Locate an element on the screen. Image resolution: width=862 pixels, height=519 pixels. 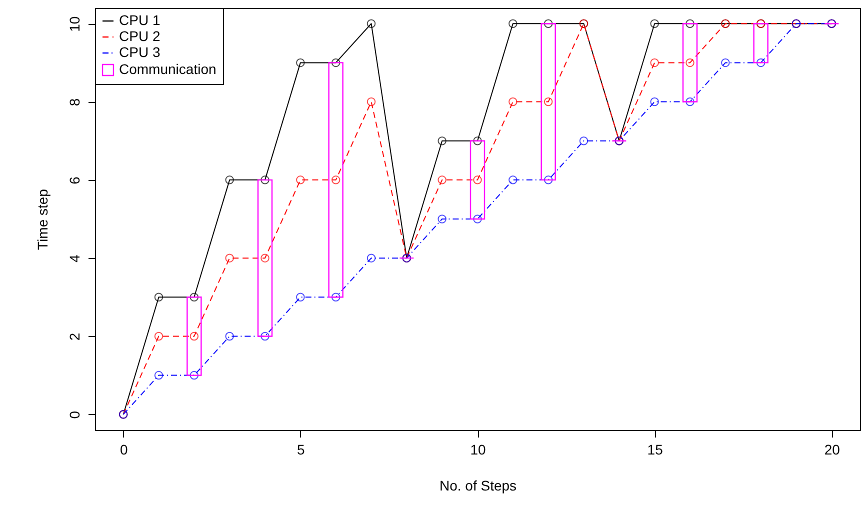
x-axis-title: No. of Steps is located at coordinates (478, 486).